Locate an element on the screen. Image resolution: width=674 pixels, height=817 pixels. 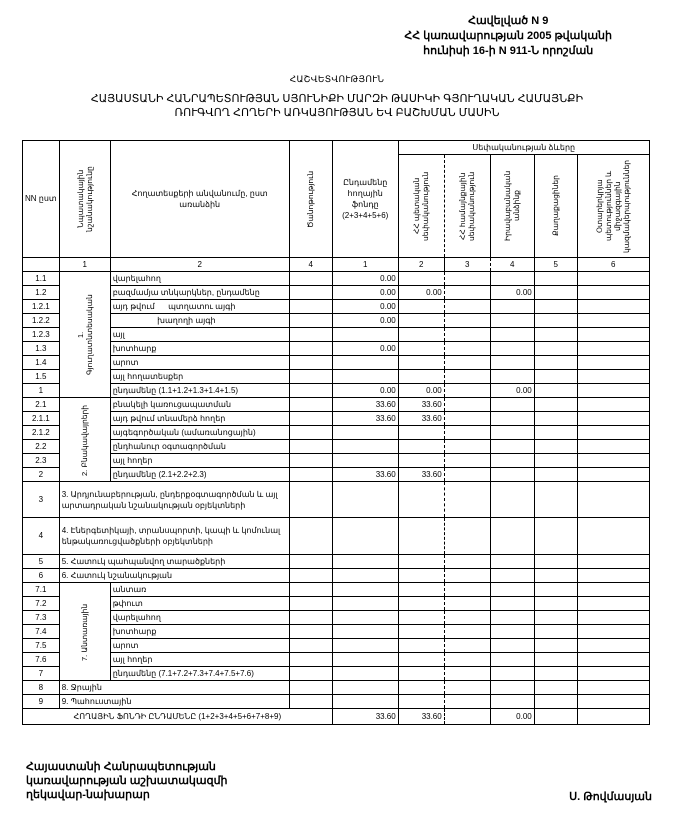
row-name: այդ թվում պտղատու այգի is located at coordinates (199, 306).